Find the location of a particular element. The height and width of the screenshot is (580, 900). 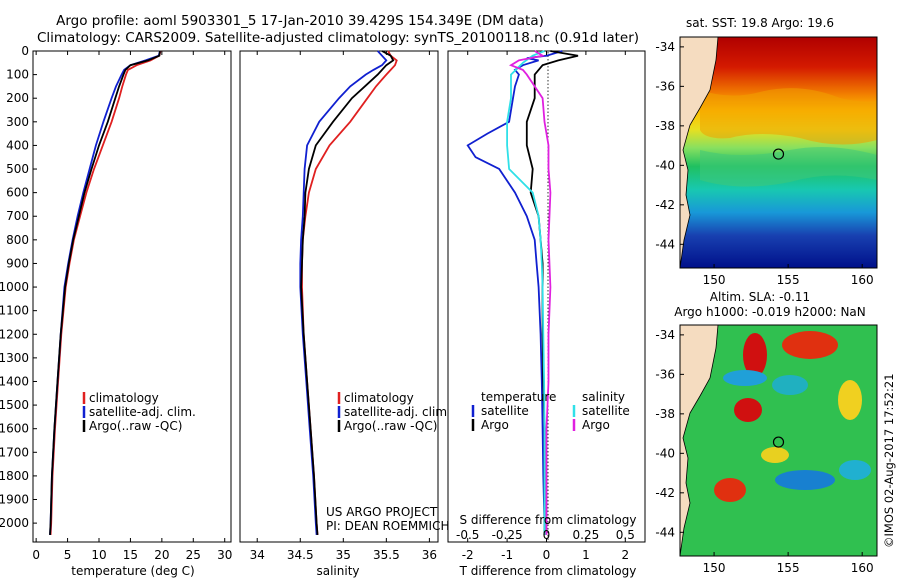

legend-climatology: climatology is located at coordinates (379, 398).